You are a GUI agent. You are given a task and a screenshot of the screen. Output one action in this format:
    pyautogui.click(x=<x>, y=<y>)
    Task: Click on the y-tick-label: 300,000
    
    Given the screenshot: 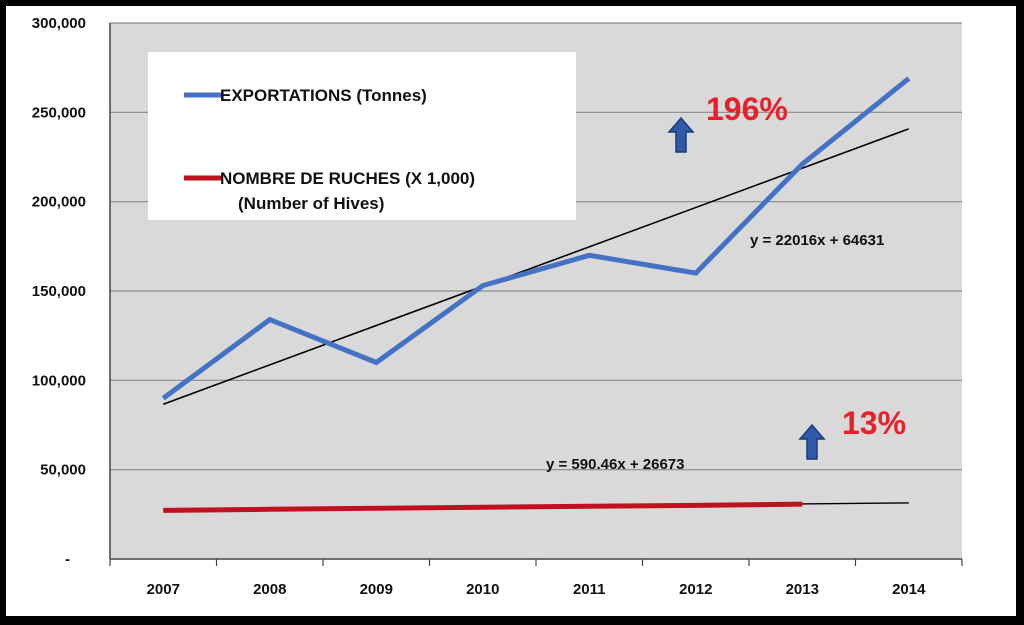 What is the action you would take?
    pyautogui.click(x=59, y=23)
    